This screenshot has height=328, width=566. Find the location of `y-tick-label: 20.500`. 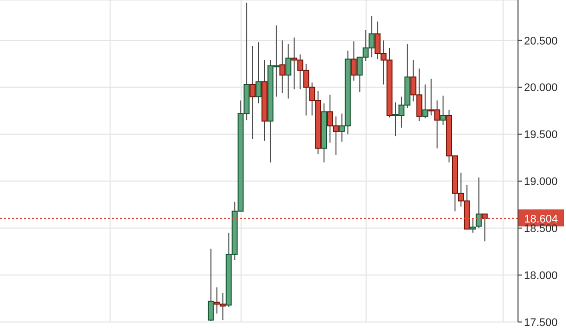

y-tick-label: 20.500 is located at coordinates (541, 41).